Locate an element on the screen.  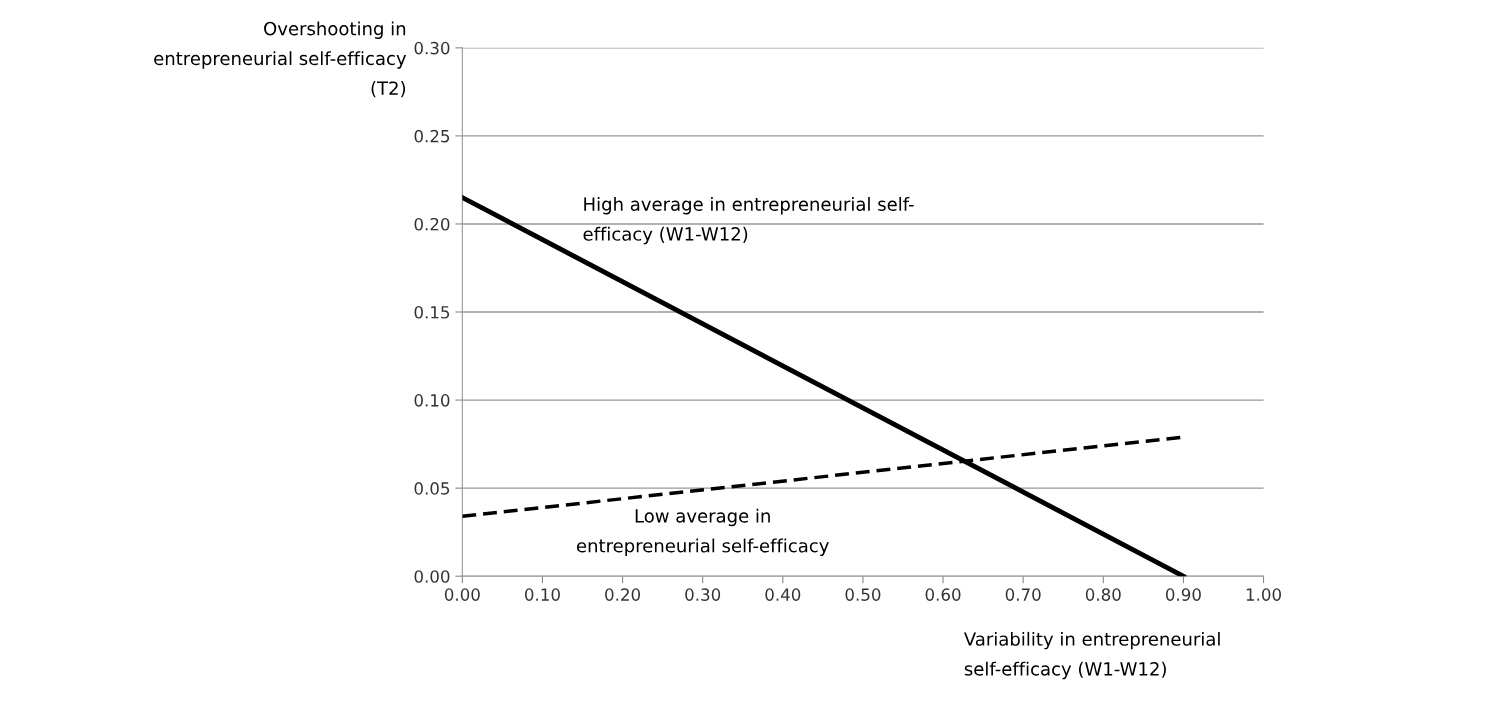
y-tick-label: 0.10 is located at coordinates (432, 400).